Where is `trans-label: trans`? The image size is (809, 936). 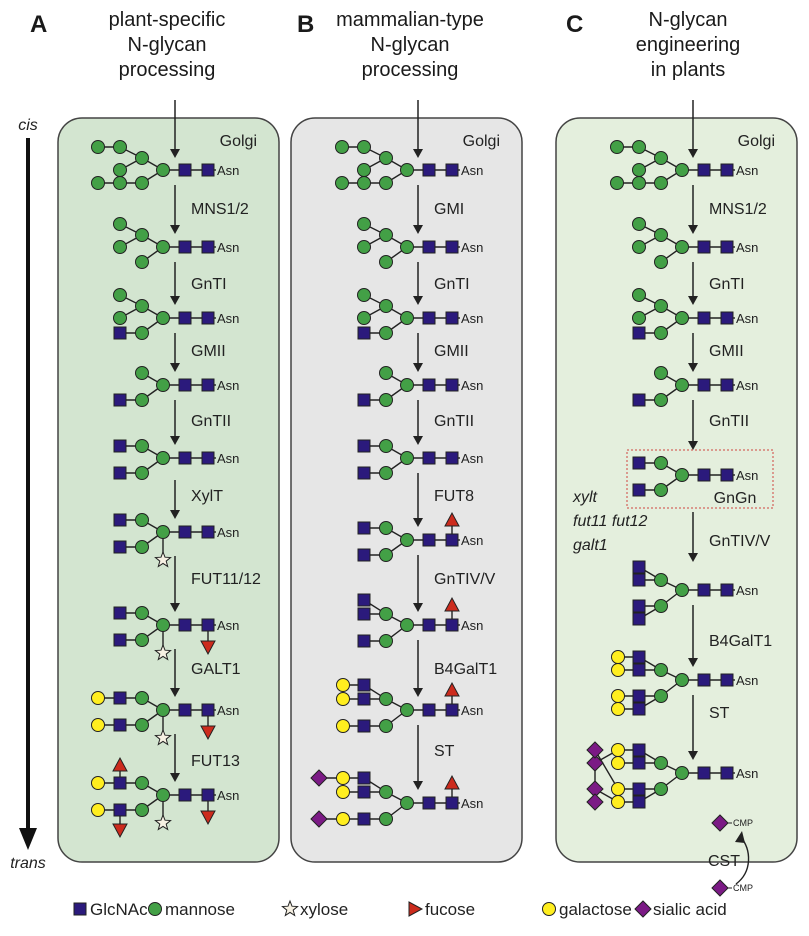 trans-label: trans is located at coordinates (28, 863).